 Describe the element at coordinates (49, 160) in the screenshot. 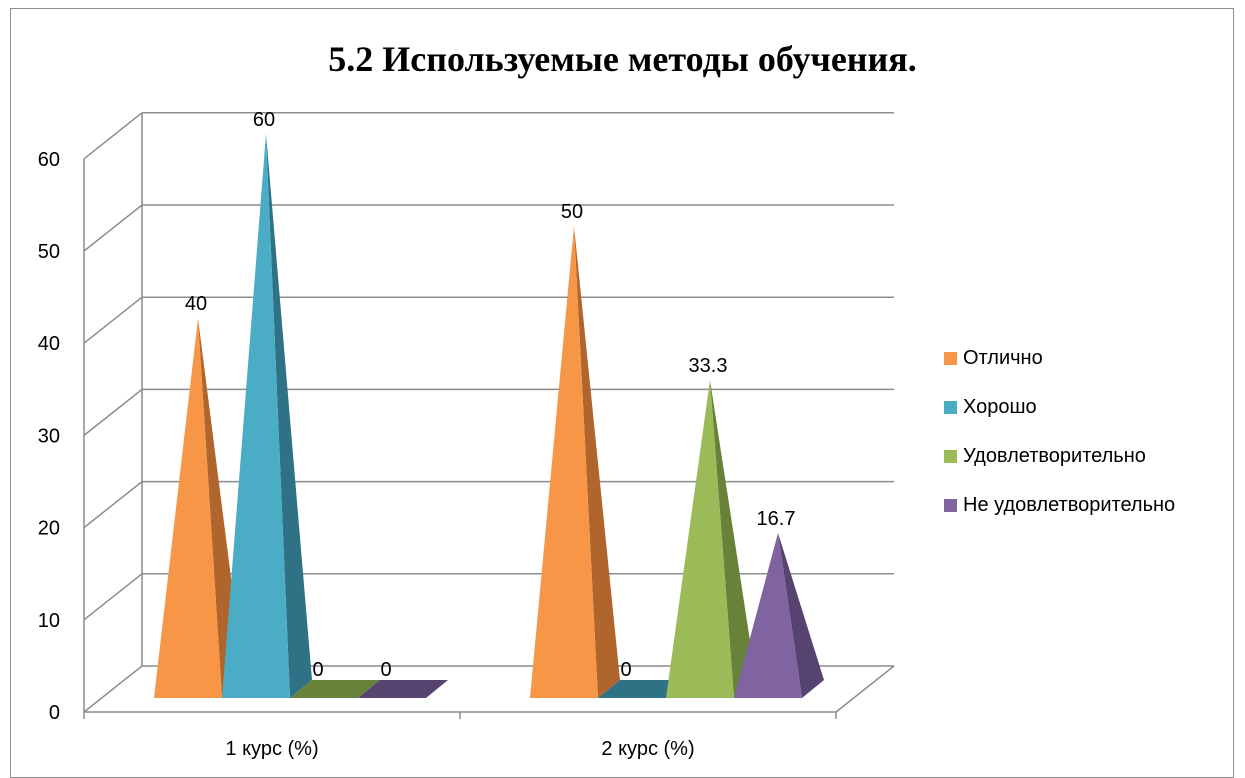

I see `y-tick-label: 60` at that location.